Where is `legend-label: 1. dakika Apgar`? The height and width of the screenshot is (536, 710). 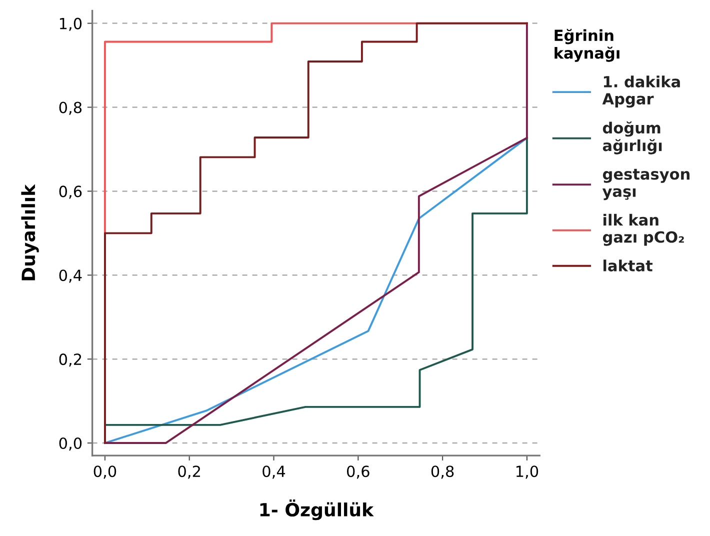 legend-label: 1. dakika Apgar is located at coordinates (641, 92).